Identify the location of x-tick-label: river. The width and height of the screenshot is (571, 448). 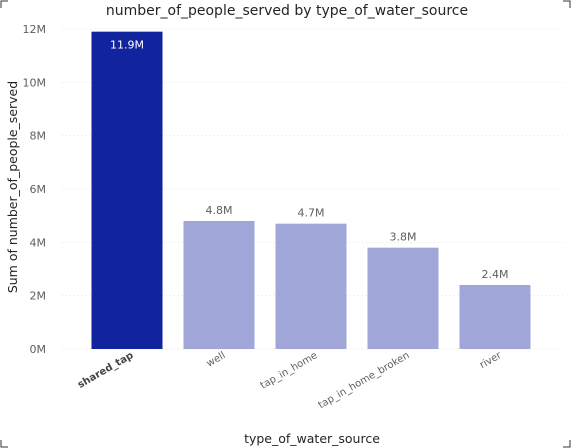
(491, 361).